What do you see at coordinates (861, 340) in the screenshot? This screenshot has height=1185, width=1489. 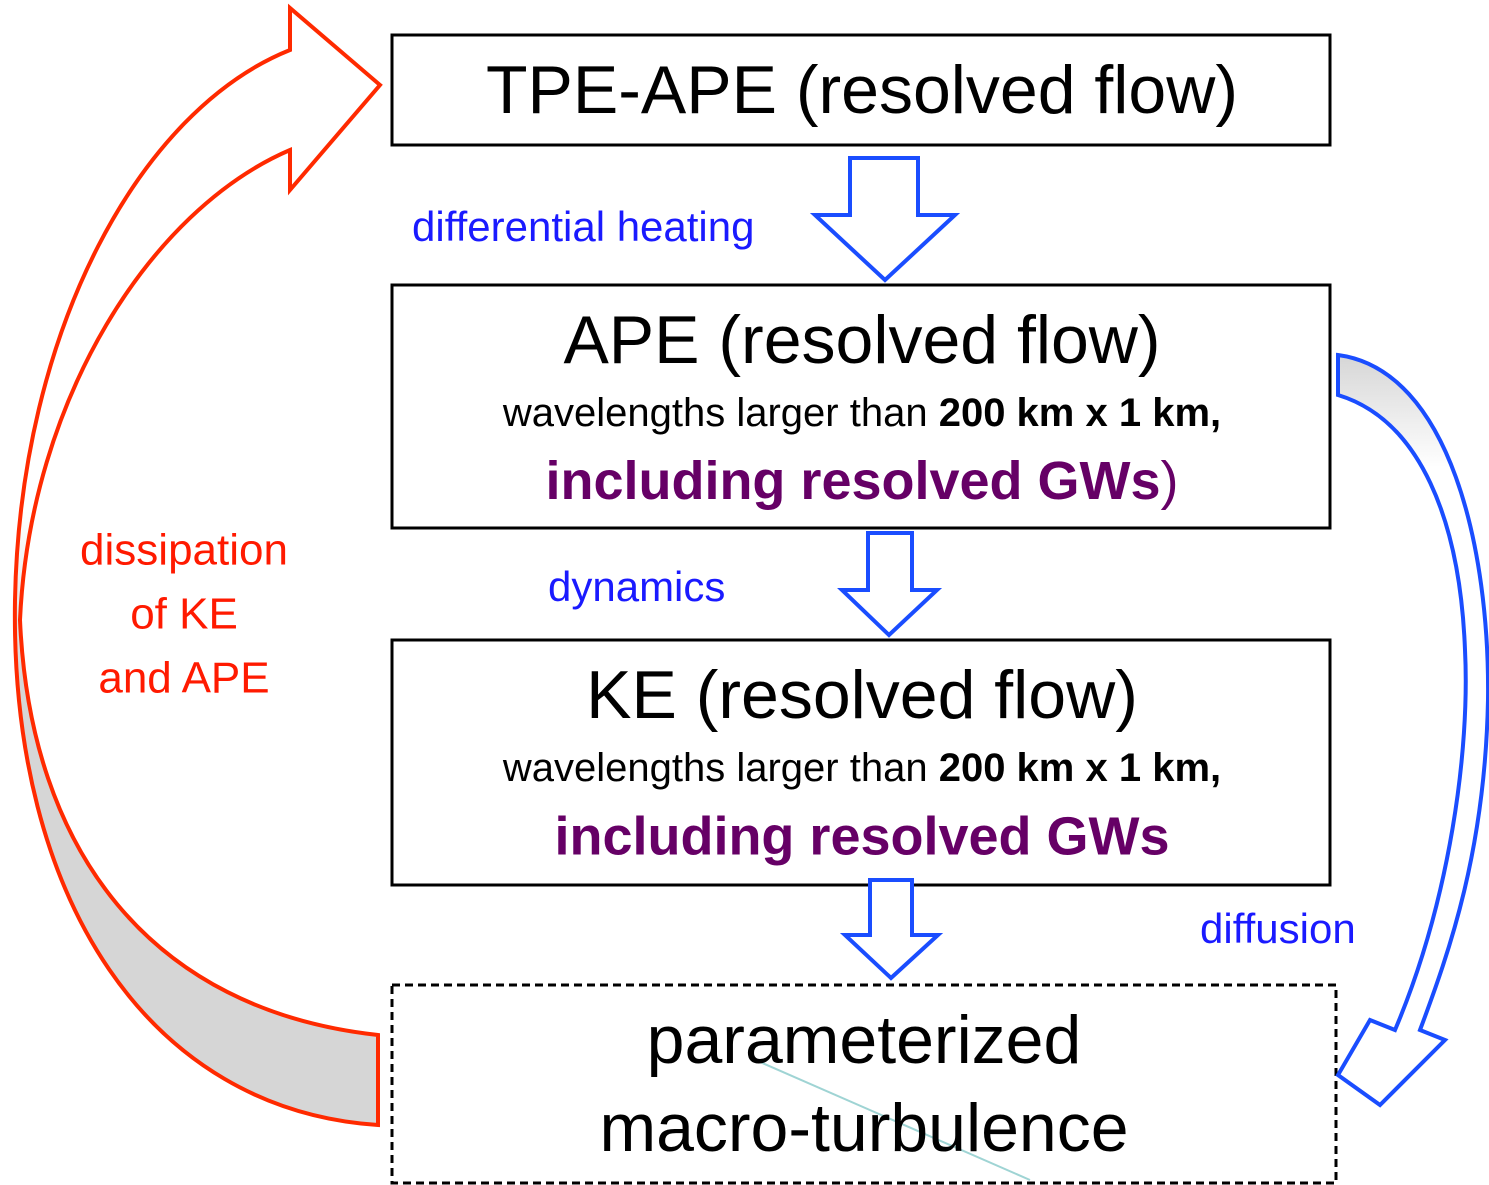 I see `node-label: APE (resolved flow)` at bounding box center [861, 340].